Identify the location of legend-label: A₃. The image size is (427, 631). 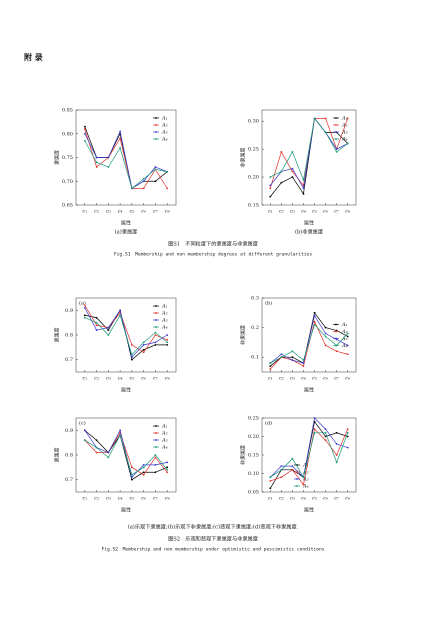
(344, 133).